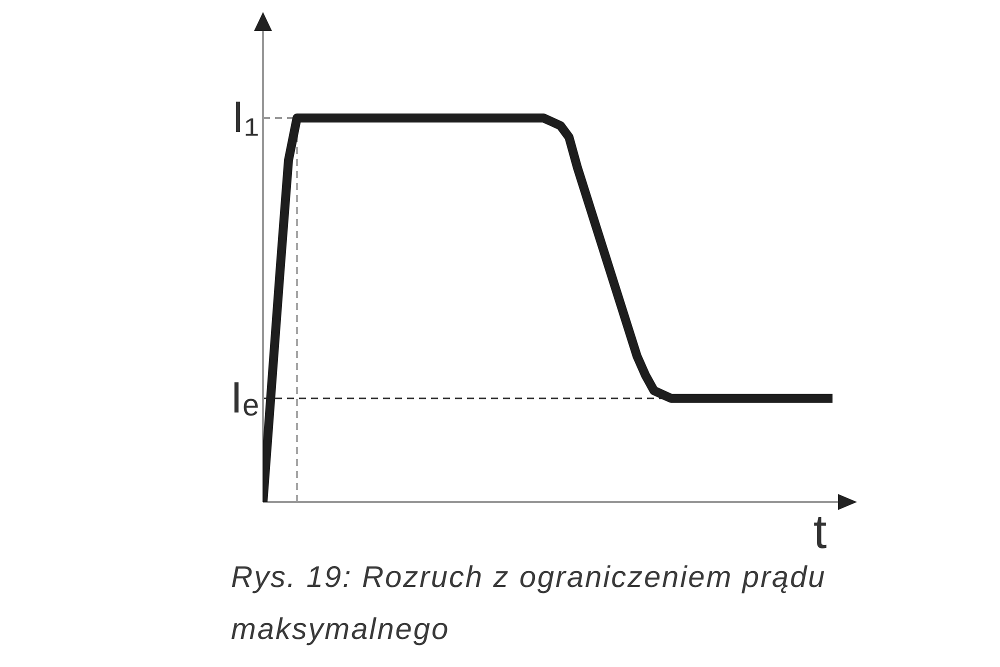  Describe the element at coordinates (245, 117) in the screenshot. I see `ref-line-label: I₁` at that location.